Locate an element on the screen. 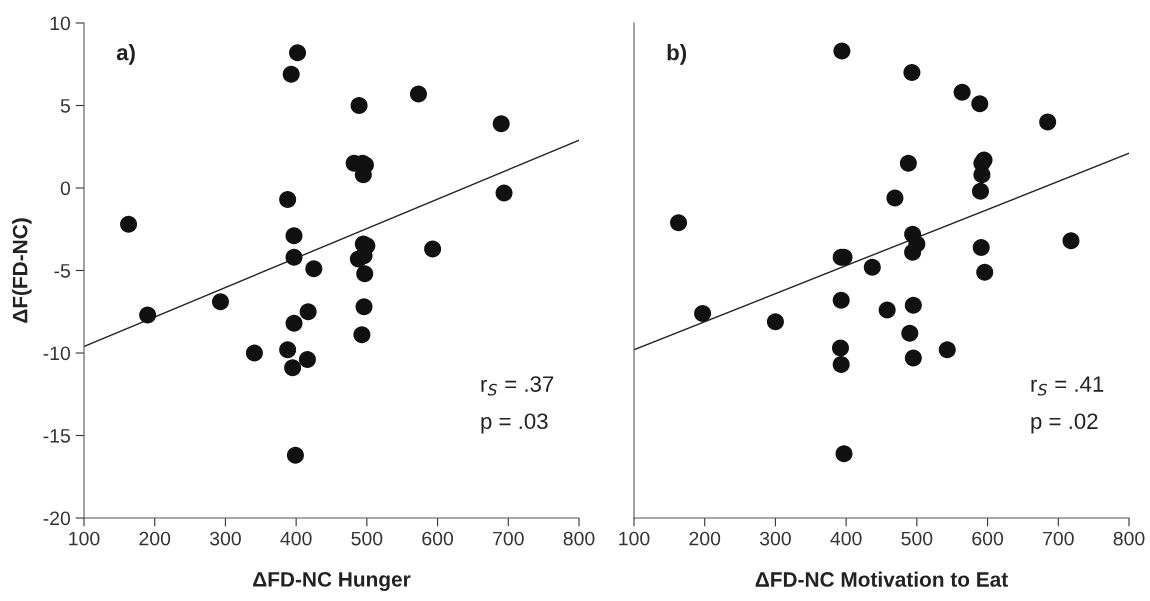  y-tick-label: -20 is located at coordinates (57, 518).